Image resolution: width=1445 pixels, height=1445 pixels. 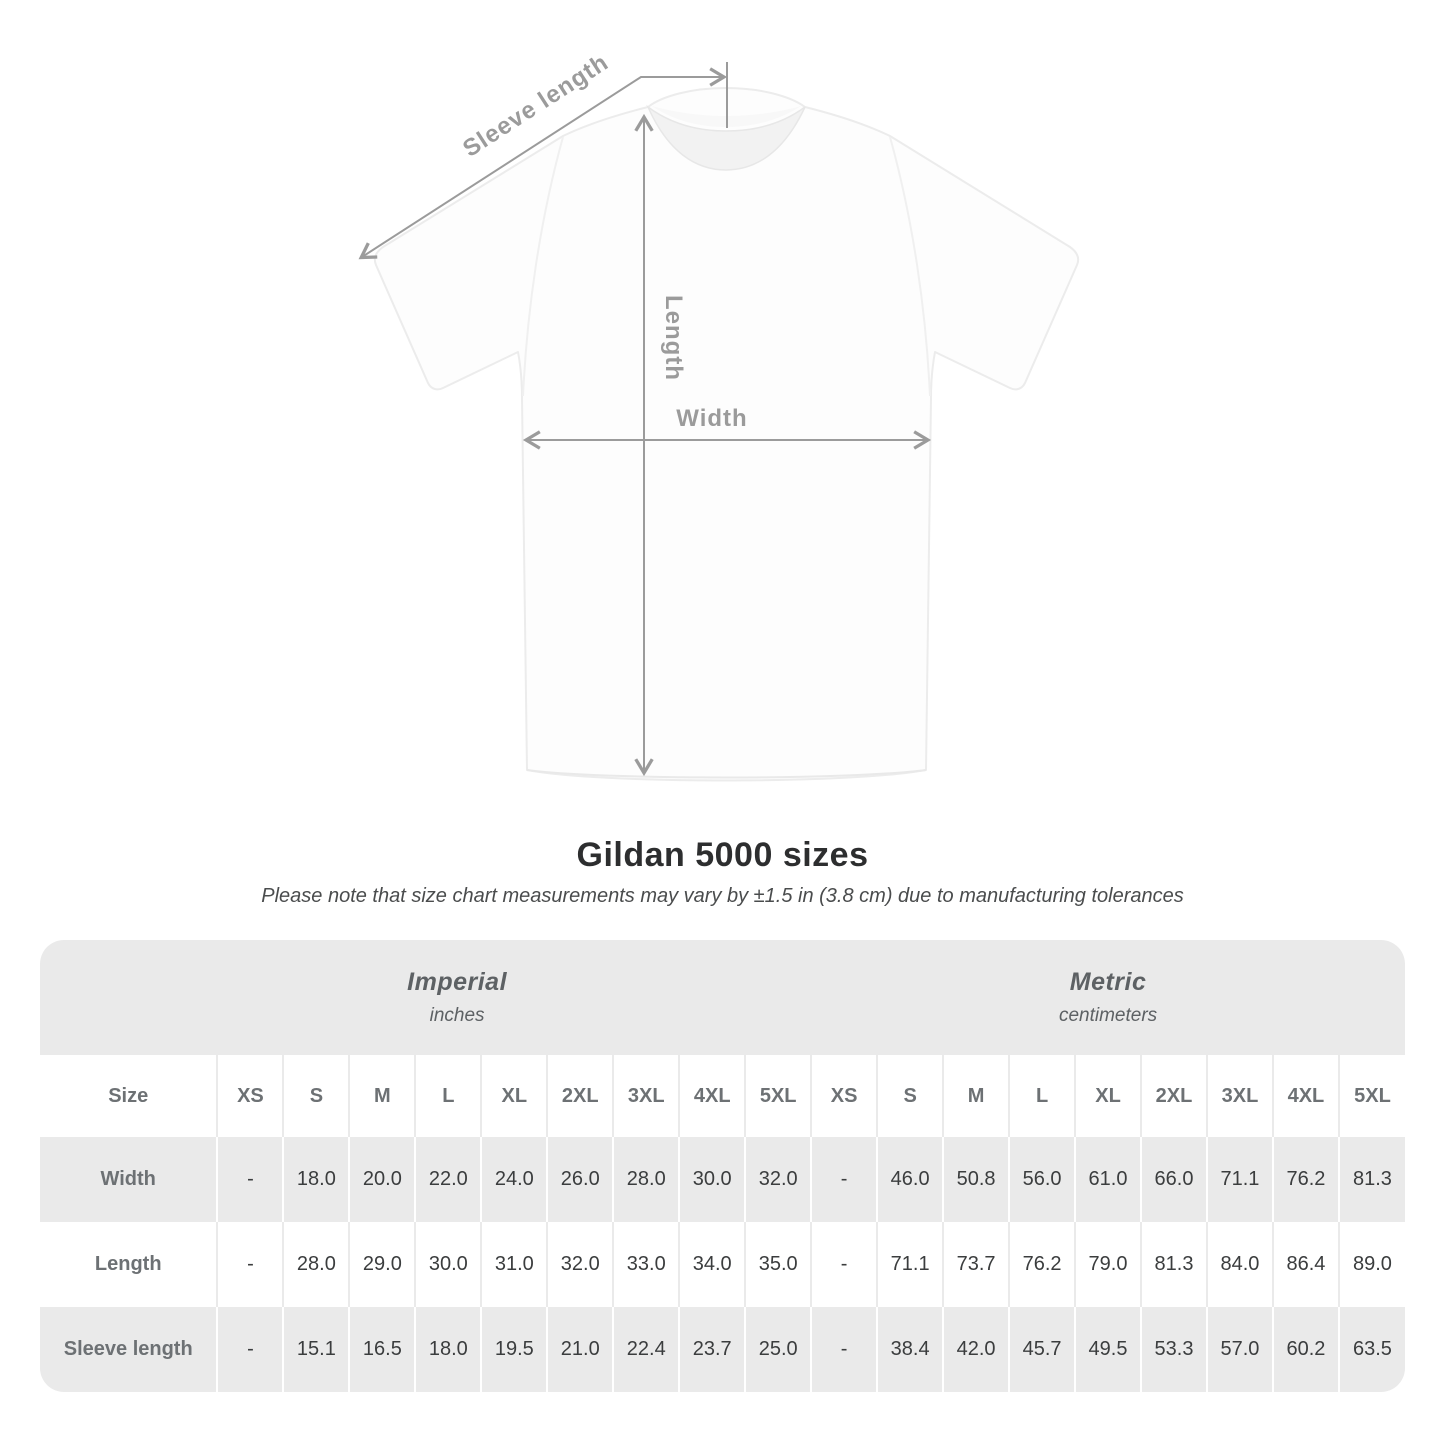 What do you see at coordinates (1042, 1096) in the screenshot?
I see `col-header-metric-l: L` at bounding box center [1042, 1096].